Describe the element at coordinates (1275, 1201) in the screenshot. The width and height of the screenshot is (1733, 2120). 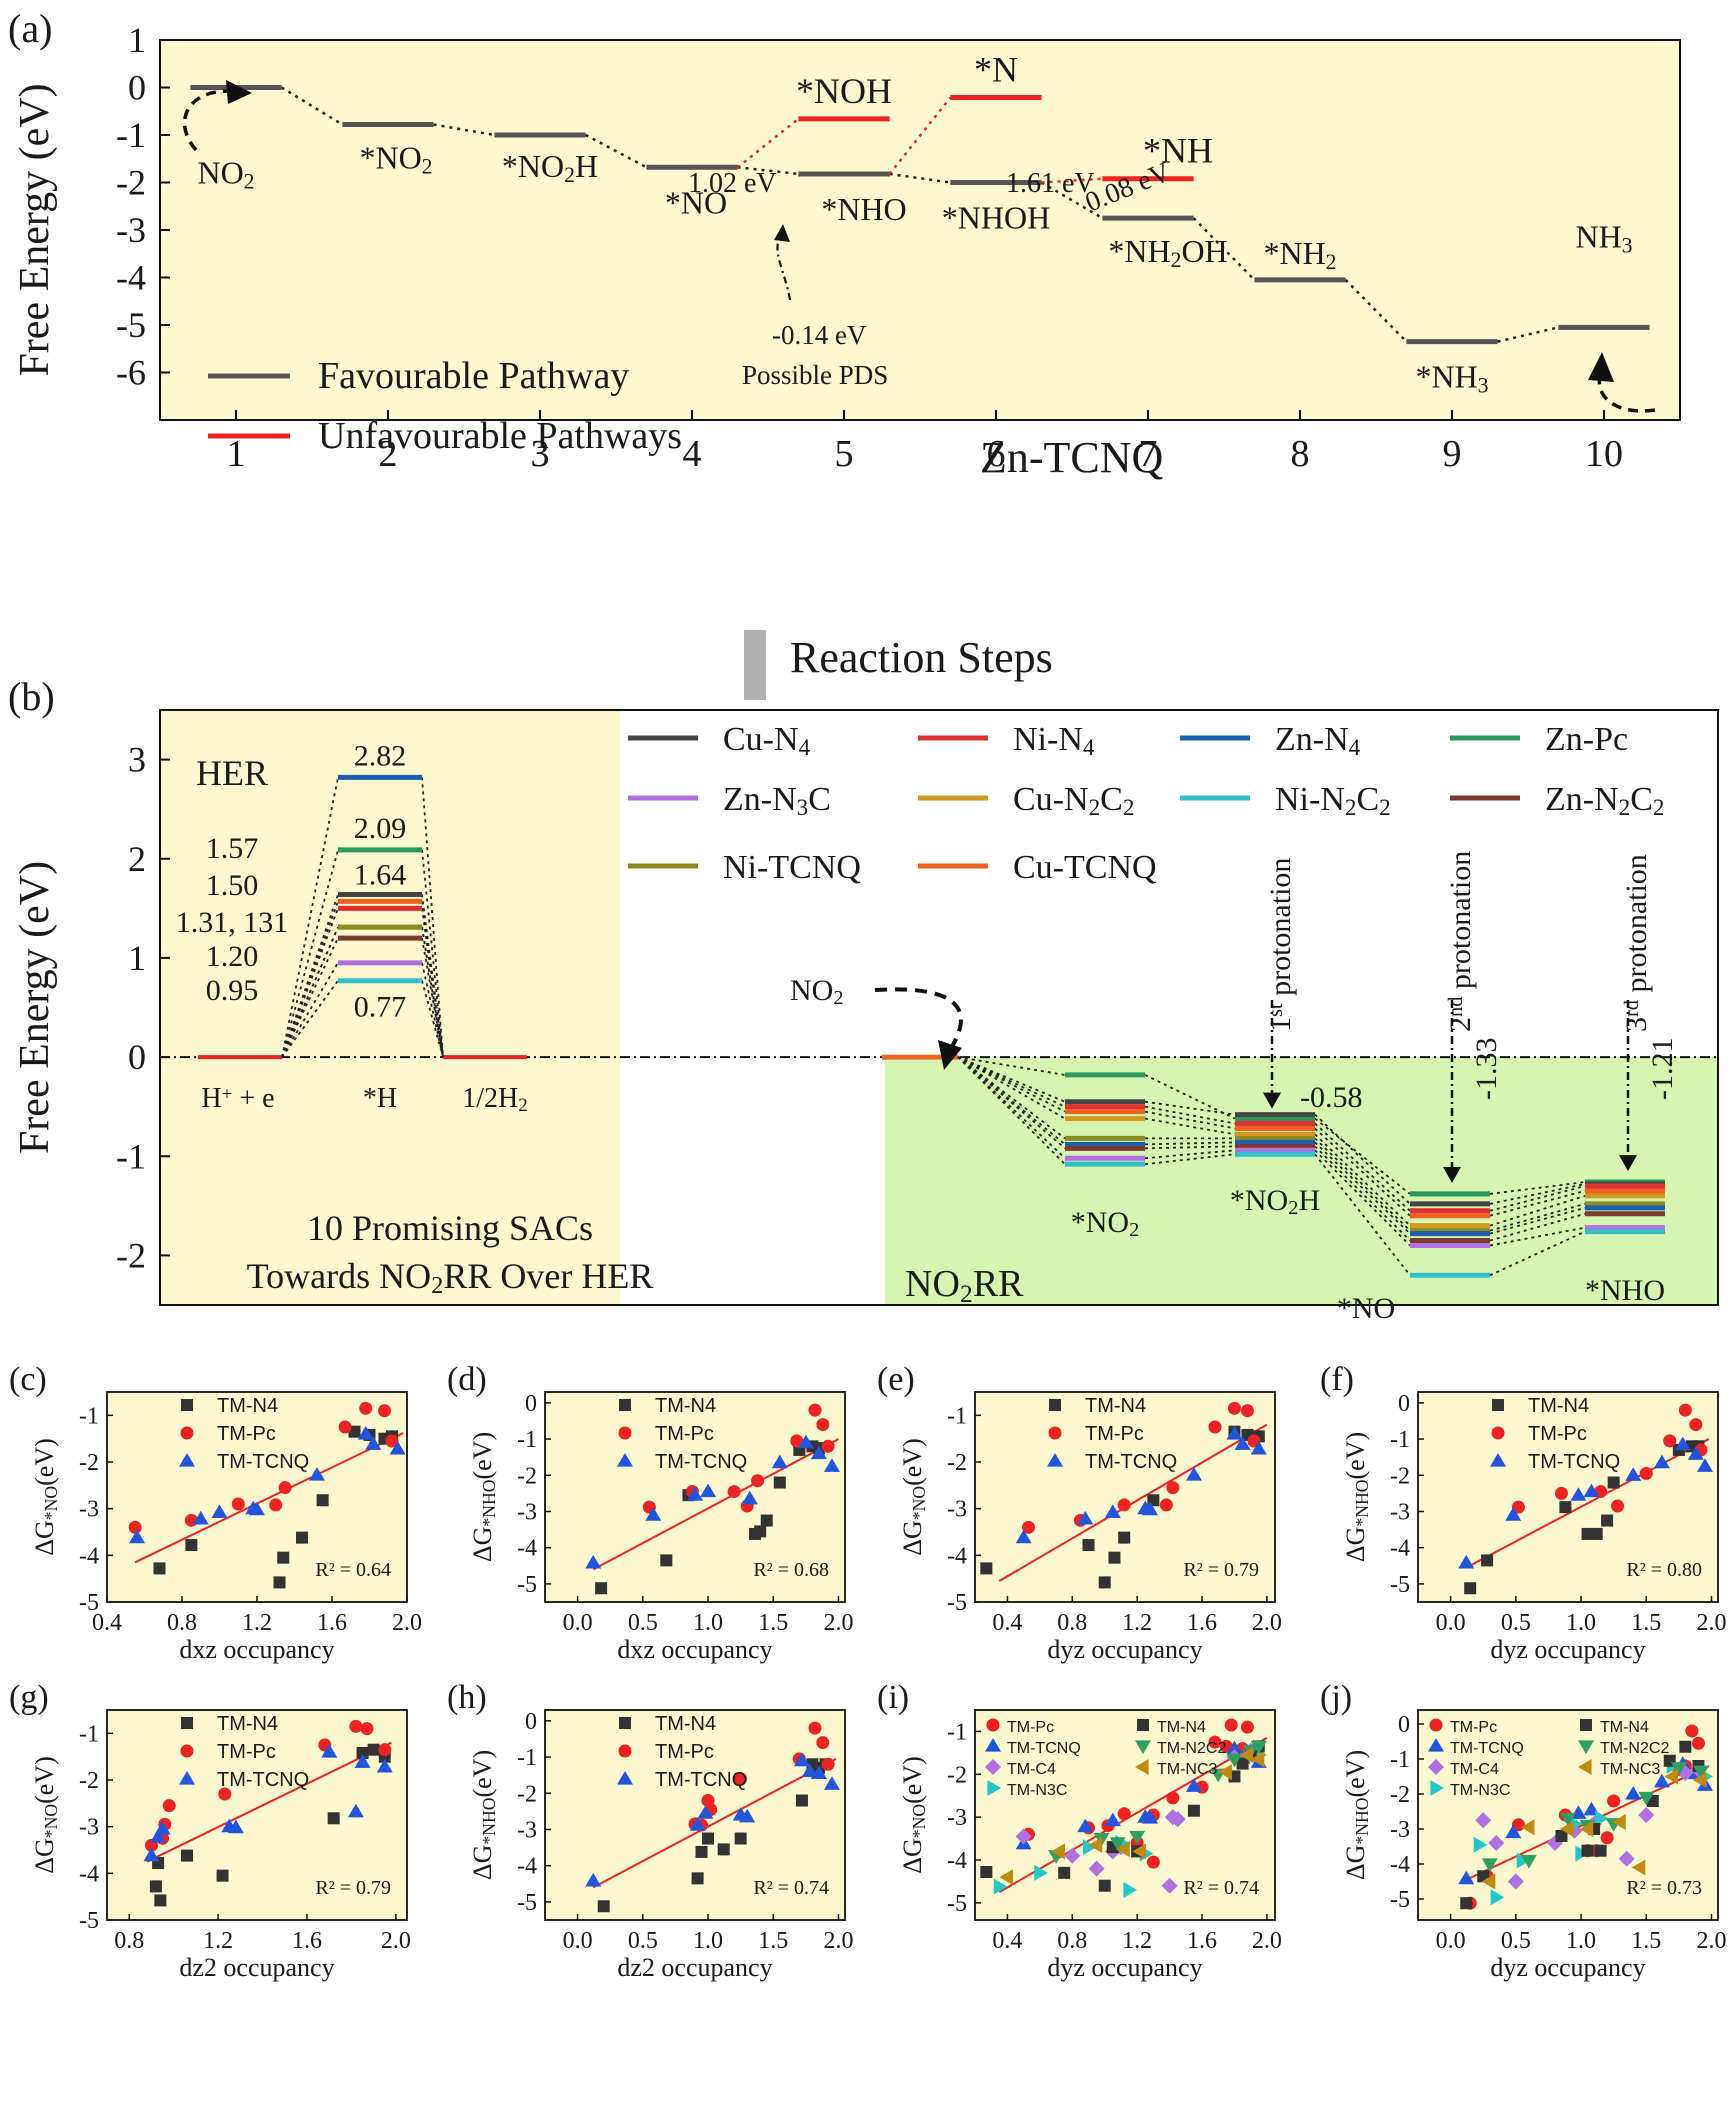
I see `no2rr-state-label: *NO2H` at that location.